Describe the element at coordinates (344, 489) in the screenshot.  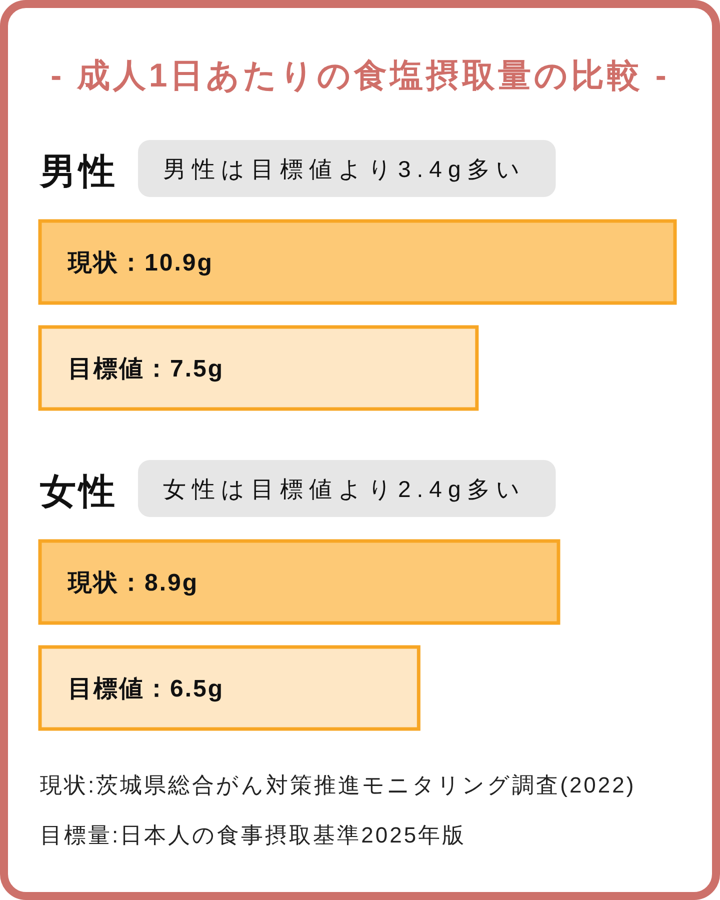
I see `annotation: 女性は目標値より2.4g多い` at that location.